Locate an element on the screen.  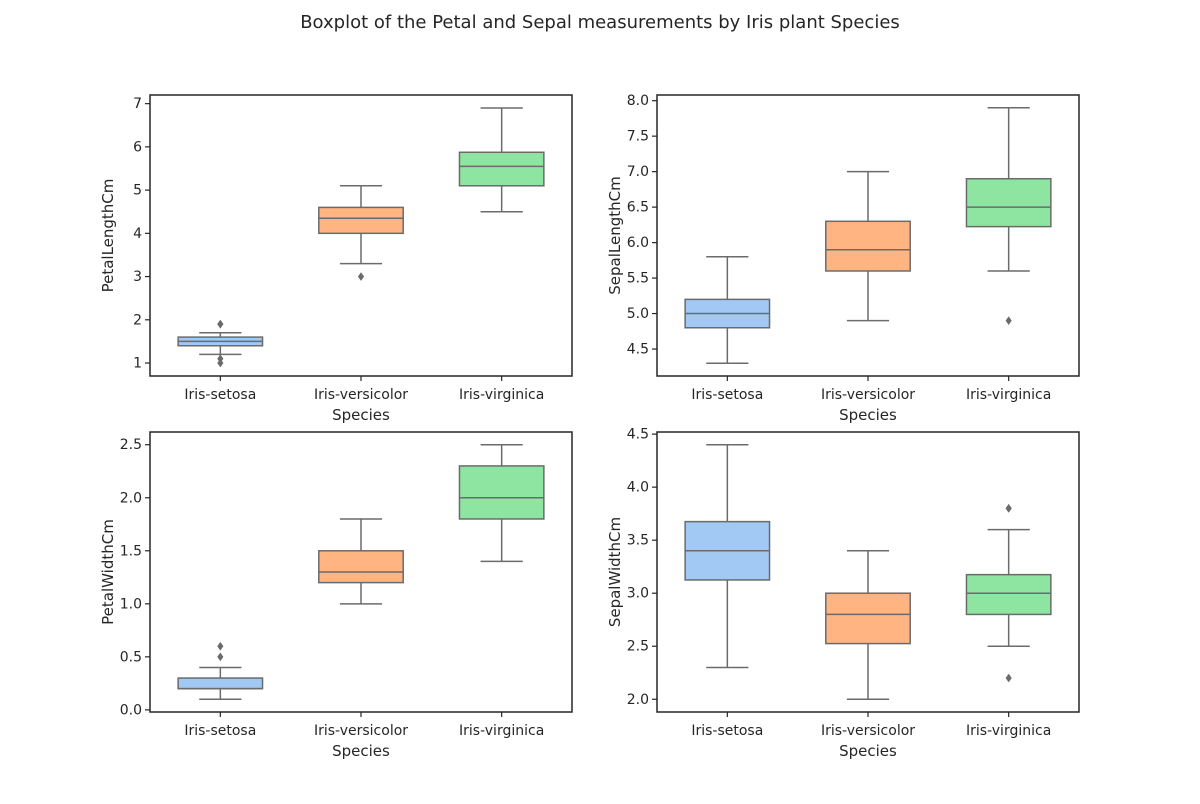
y-tick-label: 3 is located at coordinates (137, 277).